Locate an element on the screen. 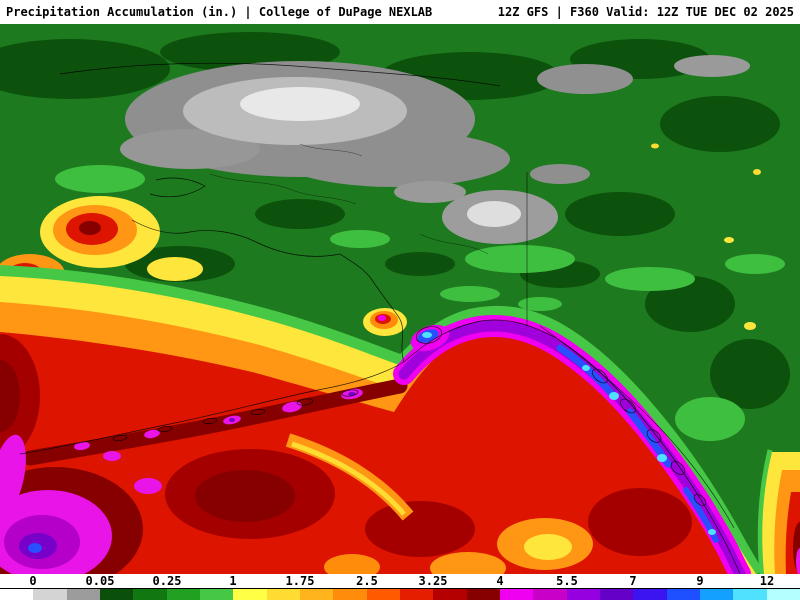  colorbar-tick-label: 5.5 is located at coordinates (567, 581).